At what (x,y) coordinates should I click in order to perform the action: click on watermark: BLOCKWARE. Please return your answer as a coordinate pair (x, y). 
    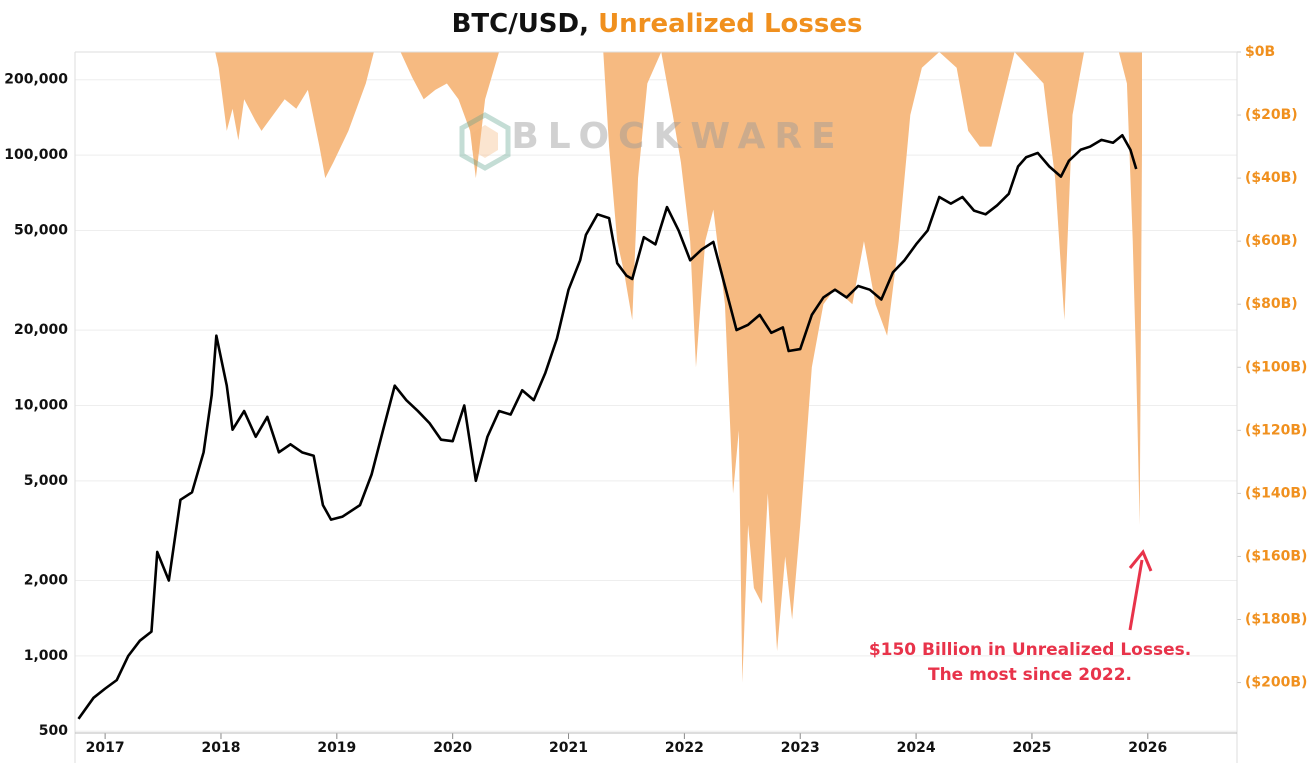
    Looking at the image, I should click on (677, 136).